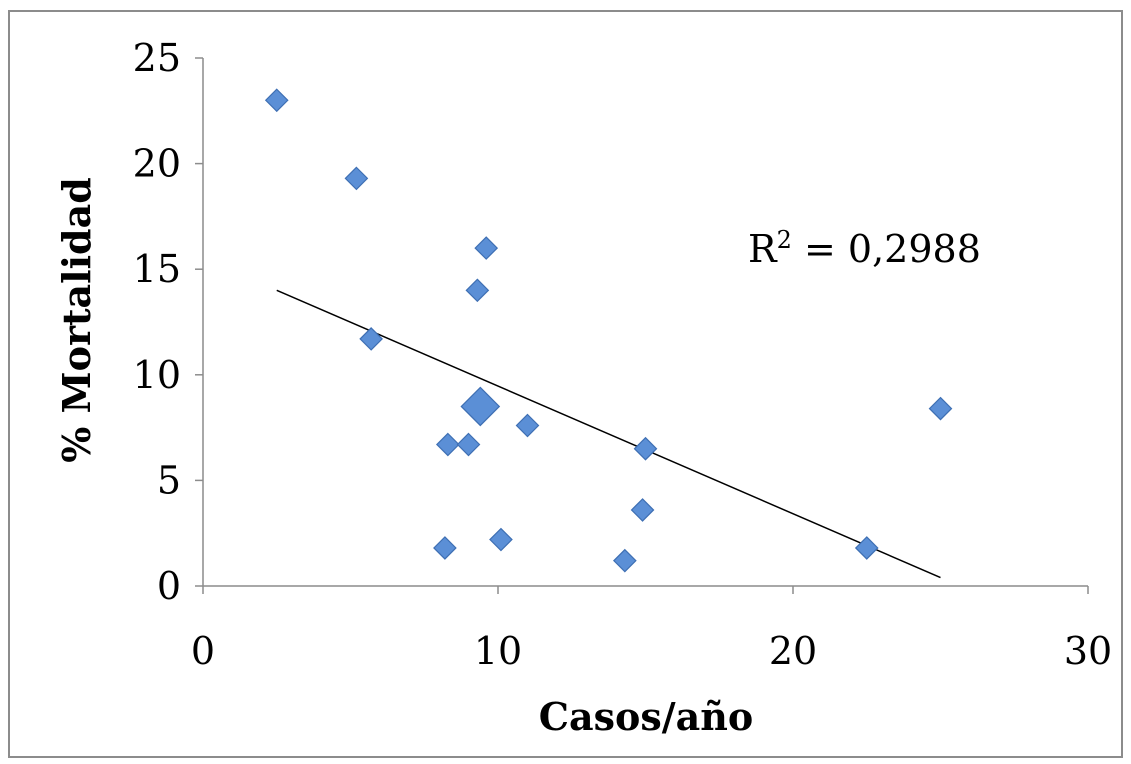  I want to click on y-tick-label: 0, so click(169, 586).